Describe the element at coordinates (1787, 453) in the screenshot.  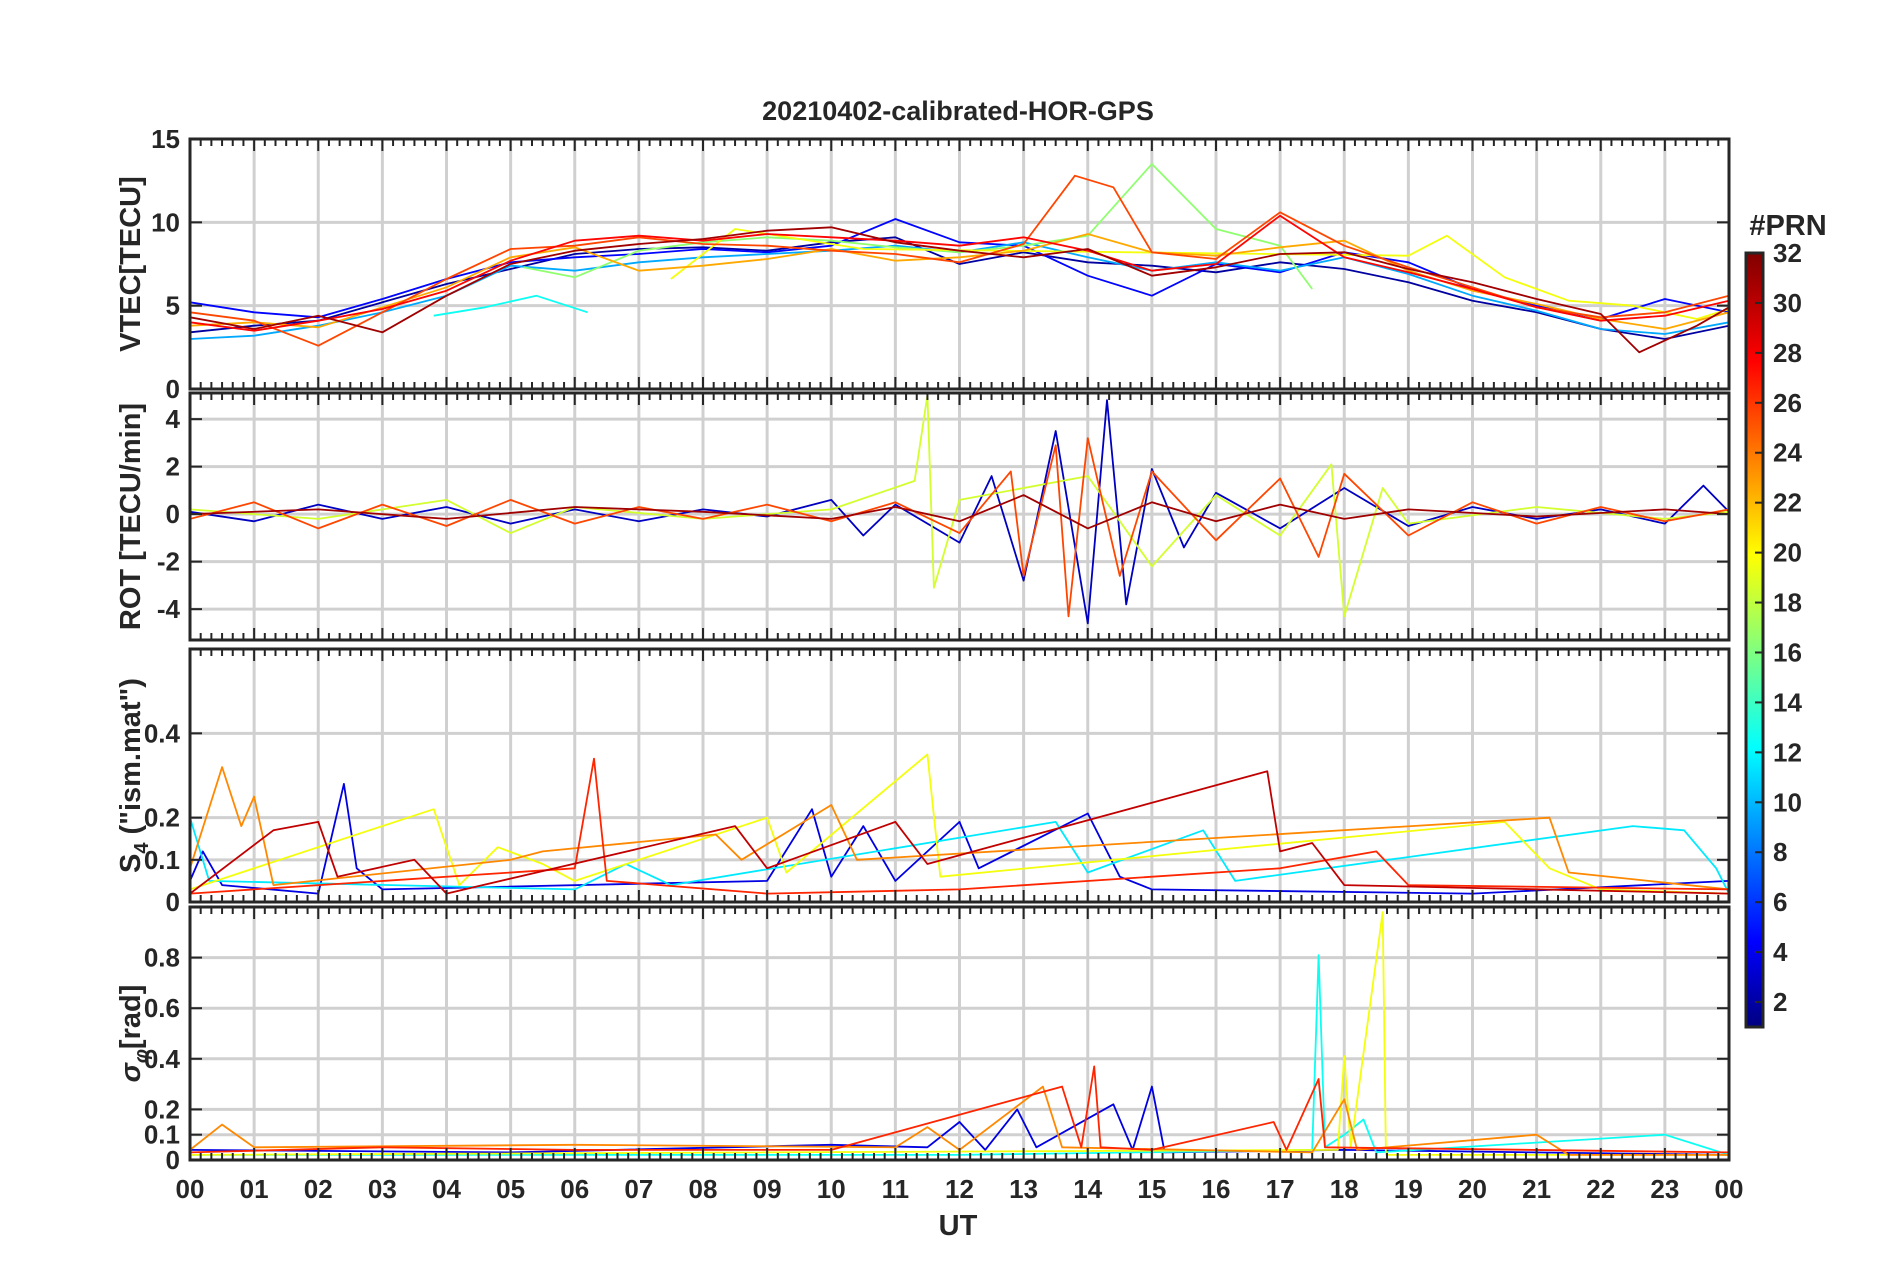
I see `colorbar-tick-label: 24` at that location.